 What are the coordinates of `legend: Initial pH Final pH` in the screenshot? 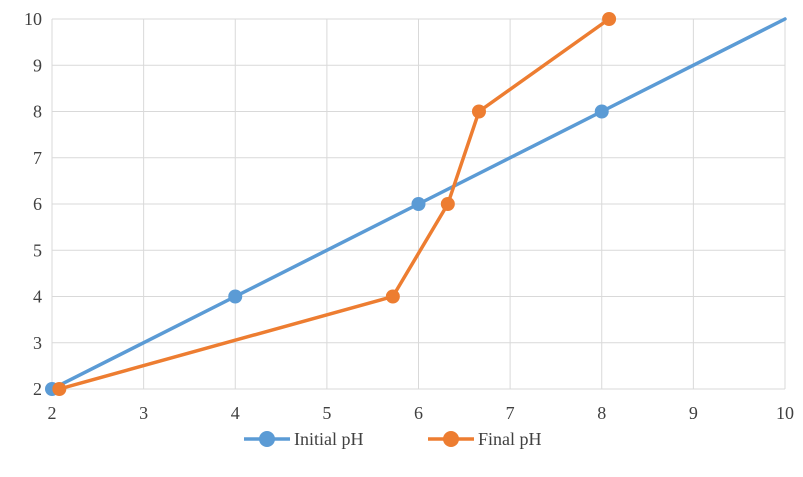 It's located at (393, 439).